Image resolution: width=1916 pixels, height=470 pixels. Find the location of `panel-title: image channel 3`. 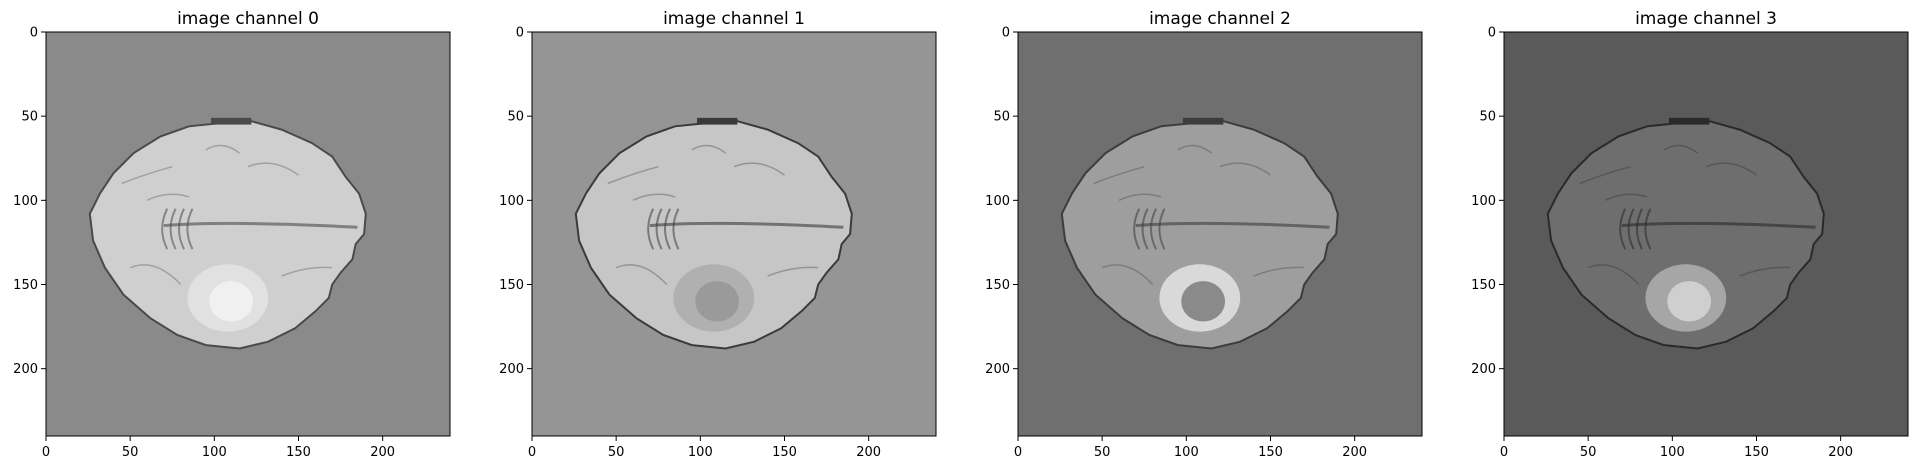

panel-title: image channel 3 is located at coordinates (1706, 19).